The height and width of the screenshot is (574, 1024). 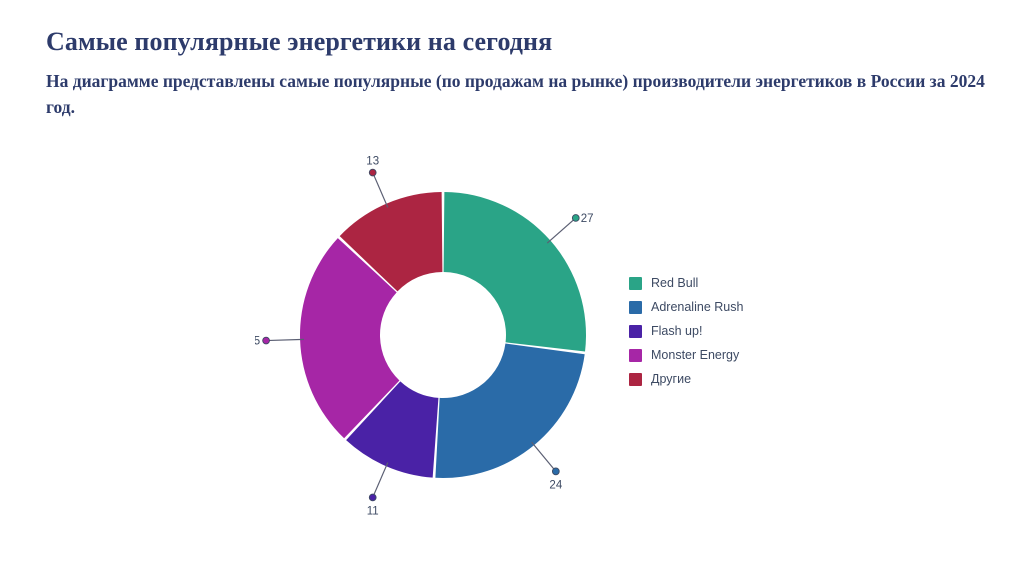 What do you see at coordinates (697, 306) in the screenshot?
I see `legend-item-label: Adrenaline Rush` at bounding box center [697, 306].